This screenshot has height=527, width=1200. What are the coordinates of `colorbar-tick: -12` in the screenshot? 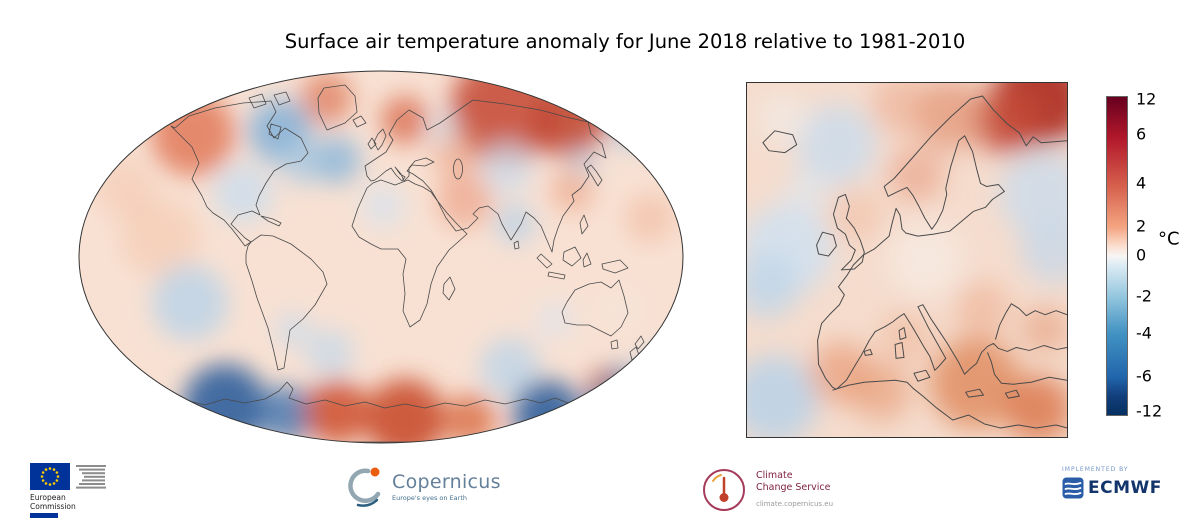 It's located at (1149, 411).